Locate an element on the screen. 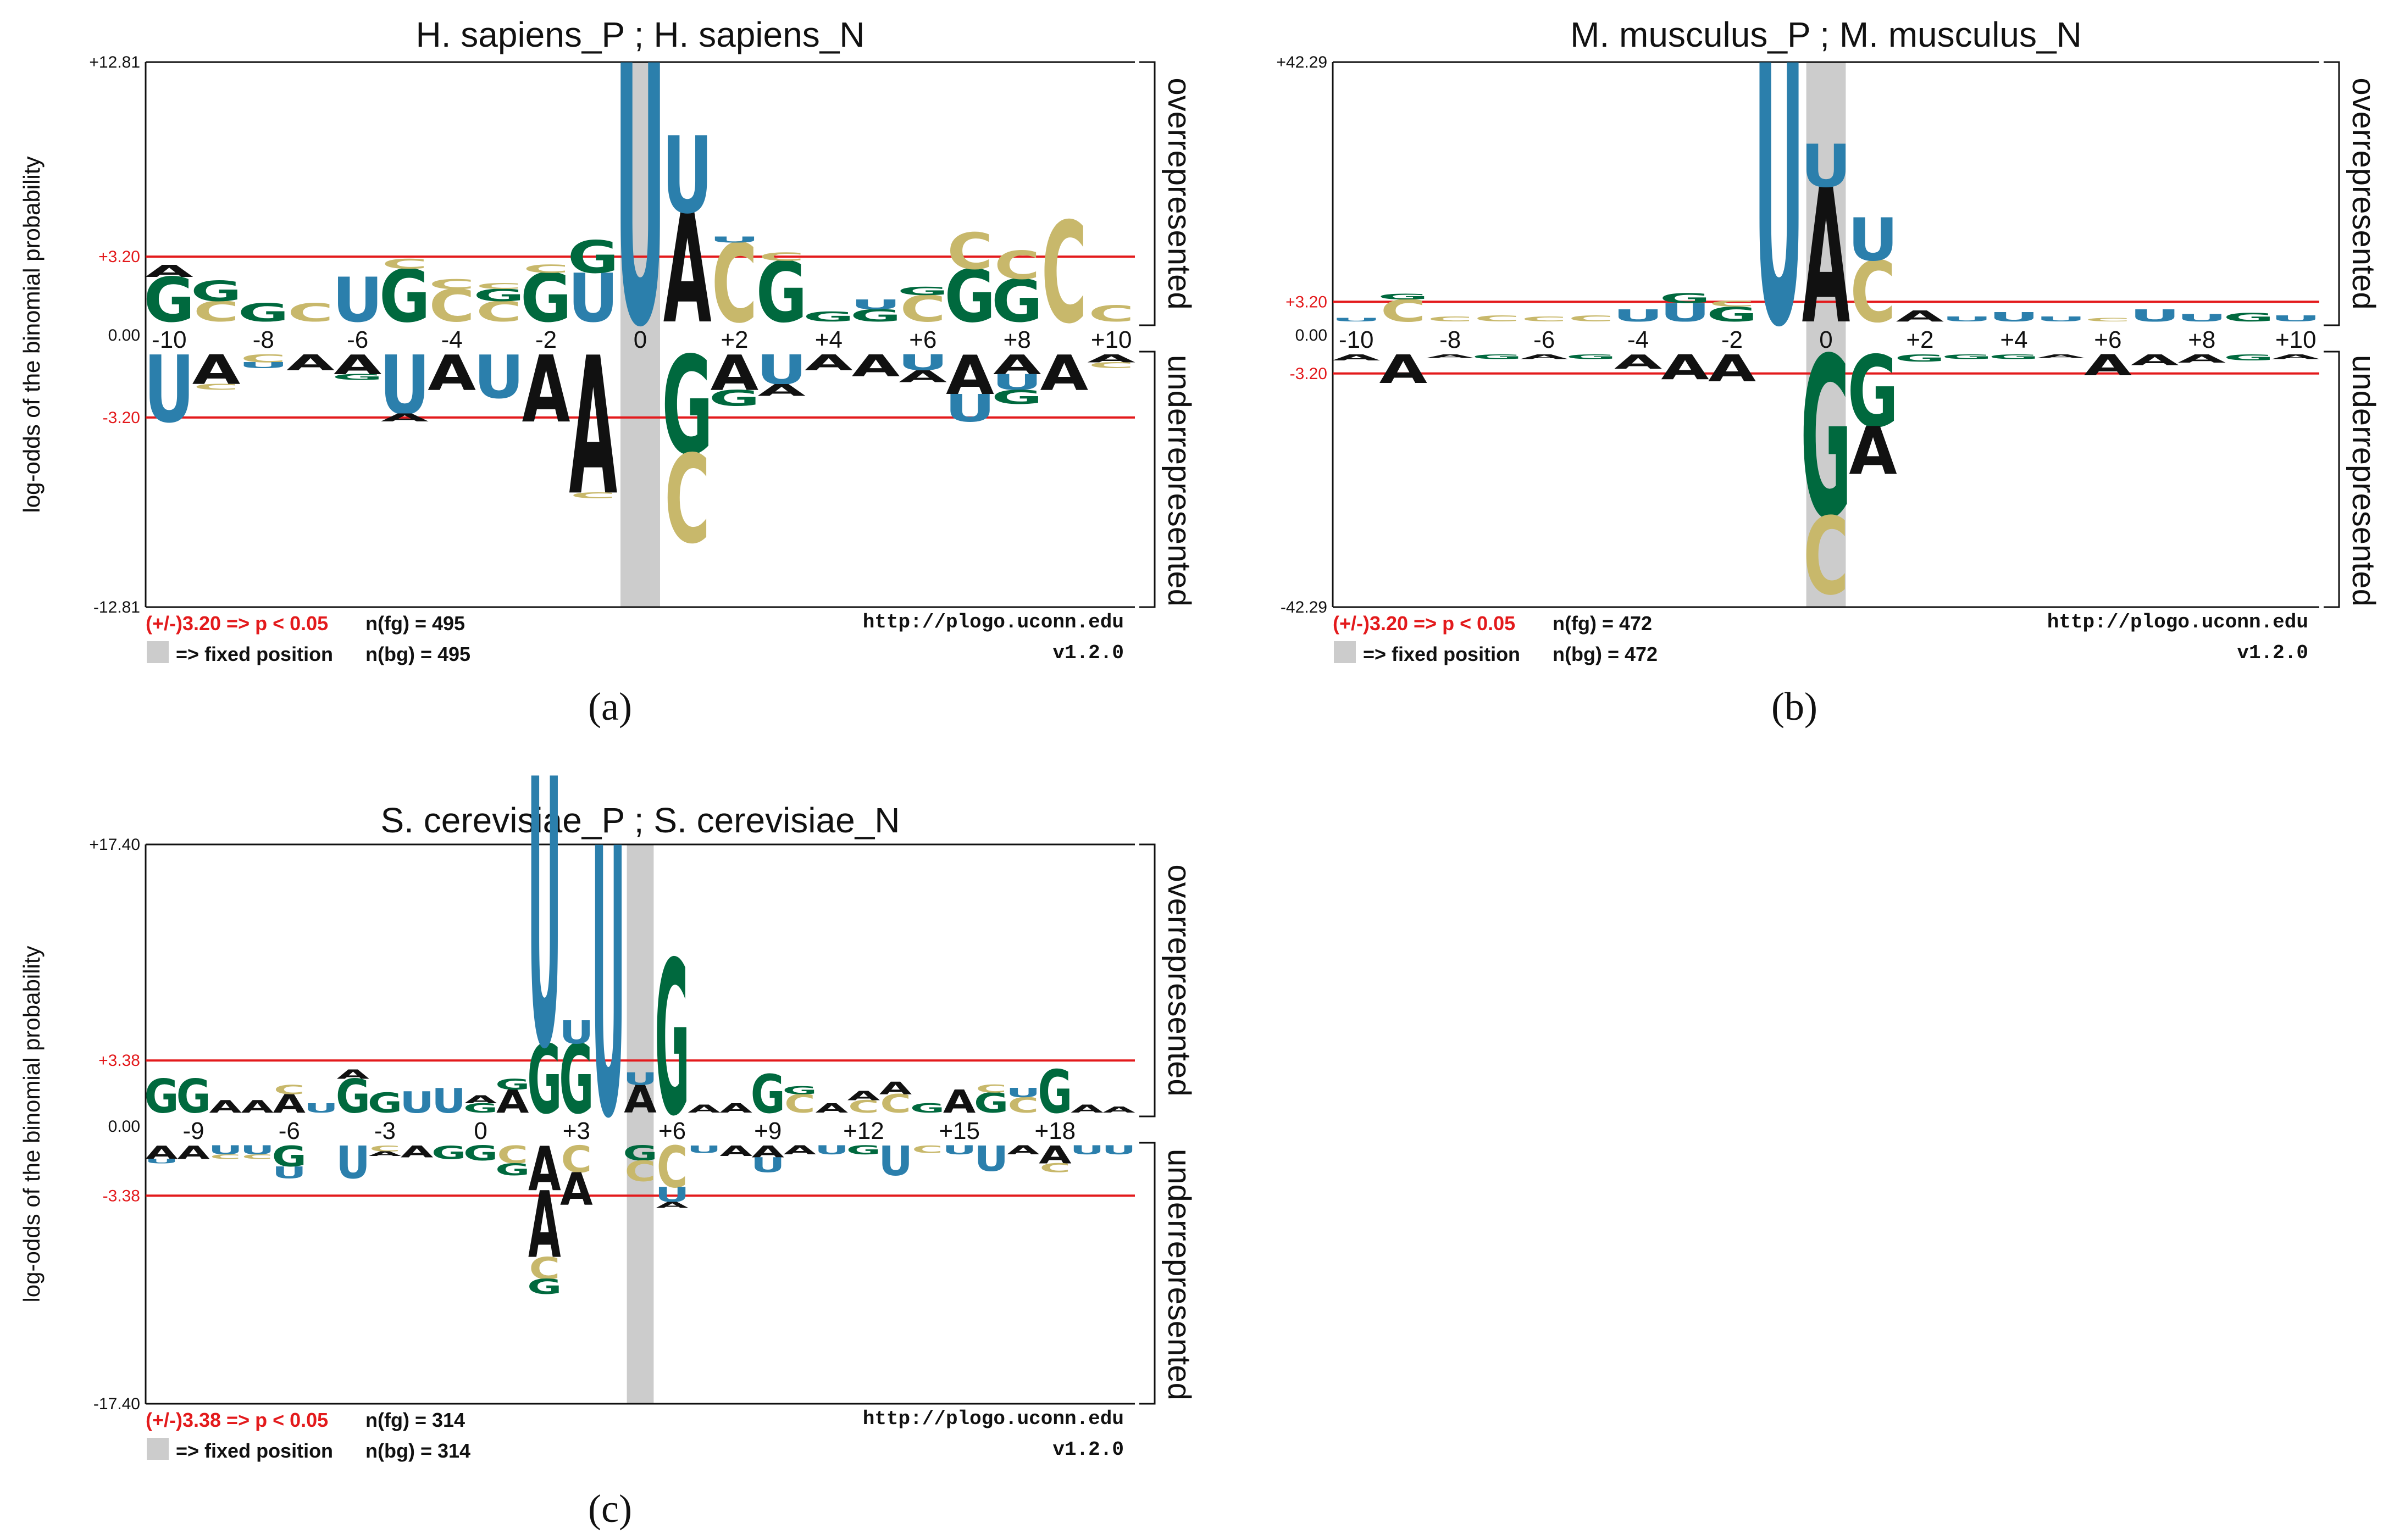 Image resolution: width=2394 pixels, height=1540 pixels. chart-2-above-pos15-letter0: U is located at coordinates (2061, 319).